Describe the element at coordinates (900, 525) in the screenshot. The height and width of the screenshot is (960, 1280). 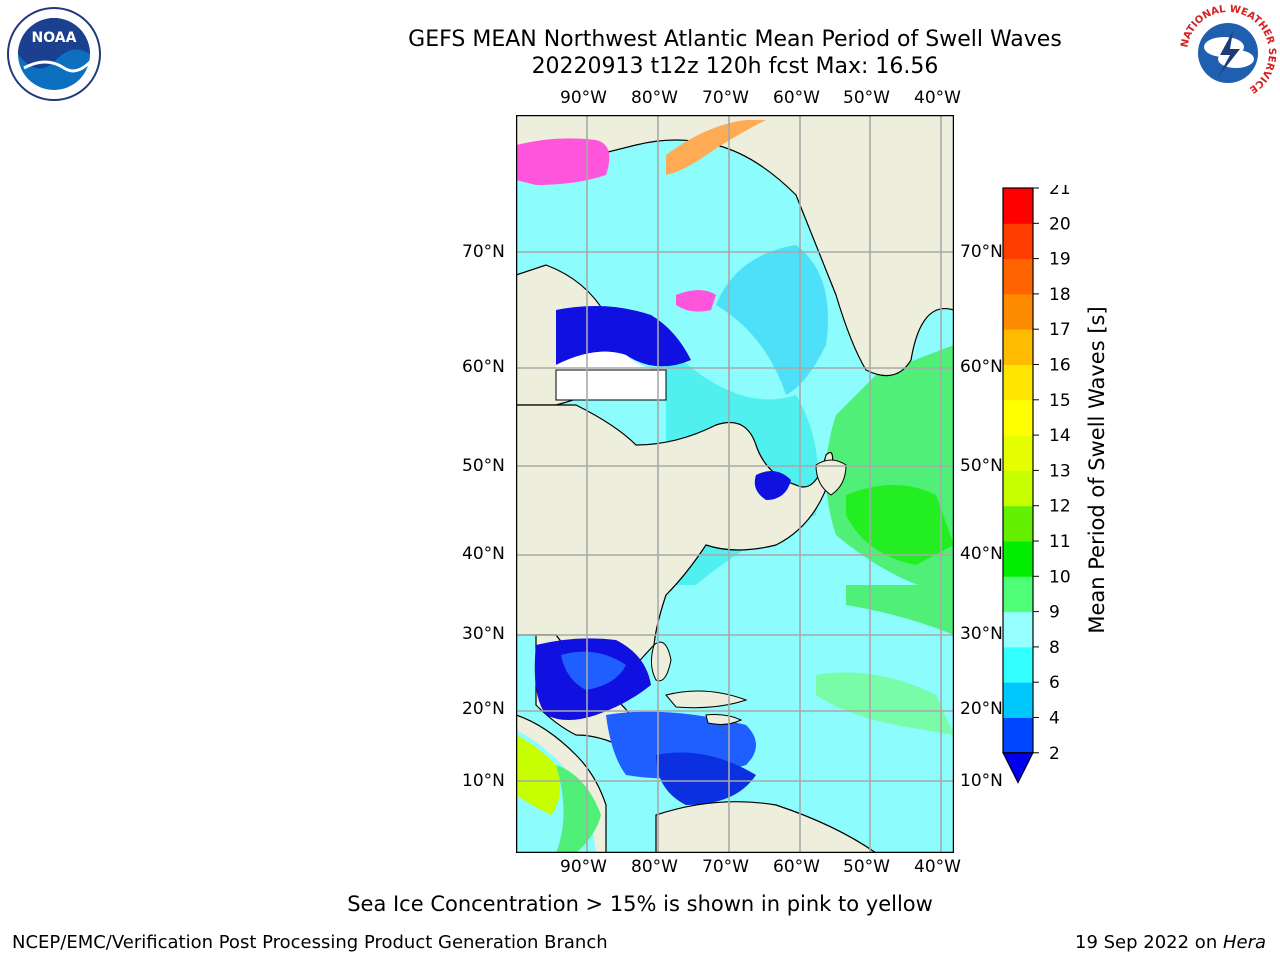
I see `high-period-region` at that location.